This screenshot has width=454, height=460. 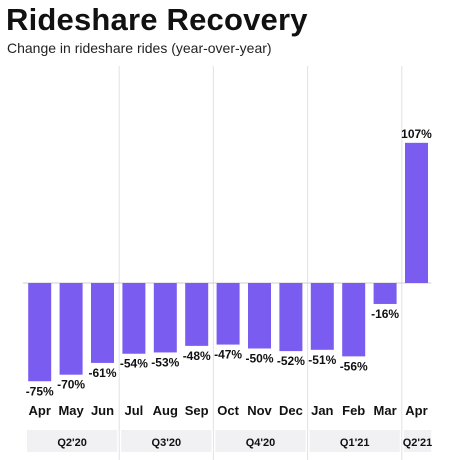 I want to click on value-label: -70%, so click(x=71, y=385).